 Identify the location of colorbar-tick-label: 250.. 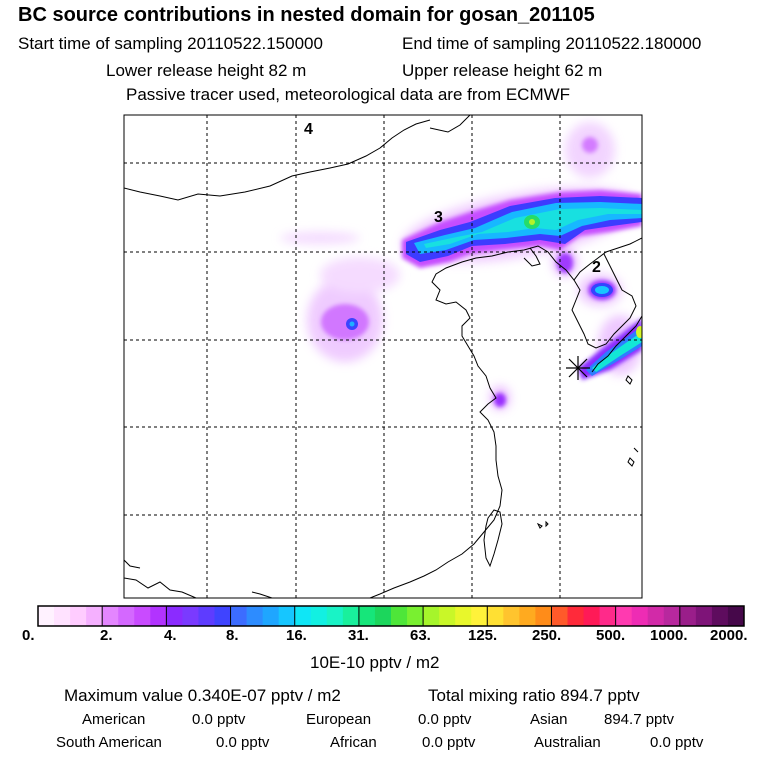
(547, 635).